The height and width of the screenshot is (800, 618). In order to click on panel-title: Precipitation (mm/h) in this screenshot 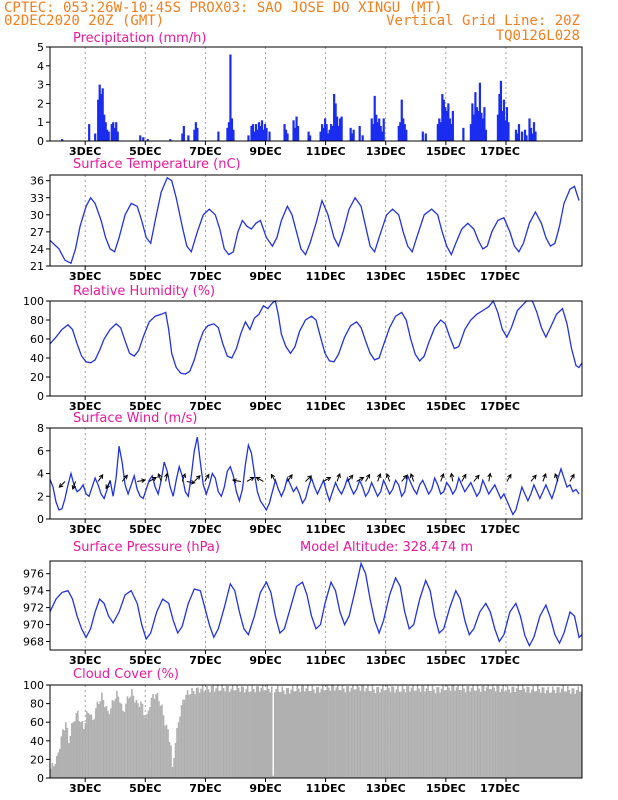, I will do `click(139, 38)`.